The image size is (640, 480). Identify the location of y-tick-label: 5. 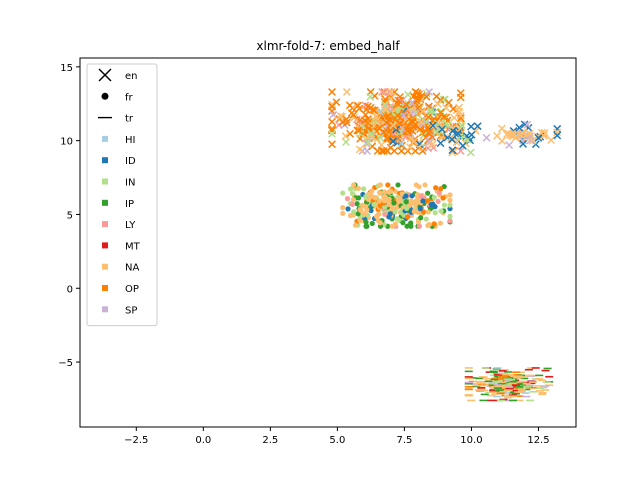
(70, 215).